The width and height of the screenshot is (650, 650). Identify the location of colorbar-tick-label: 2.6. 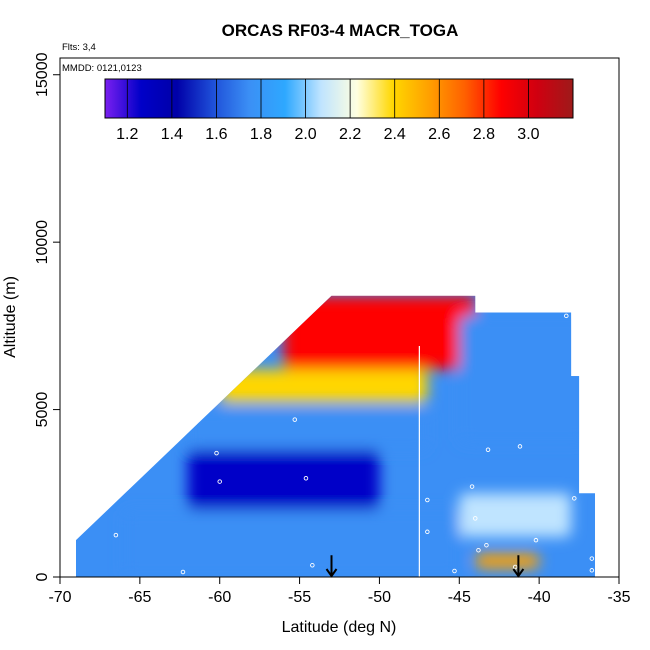
(439, 134).